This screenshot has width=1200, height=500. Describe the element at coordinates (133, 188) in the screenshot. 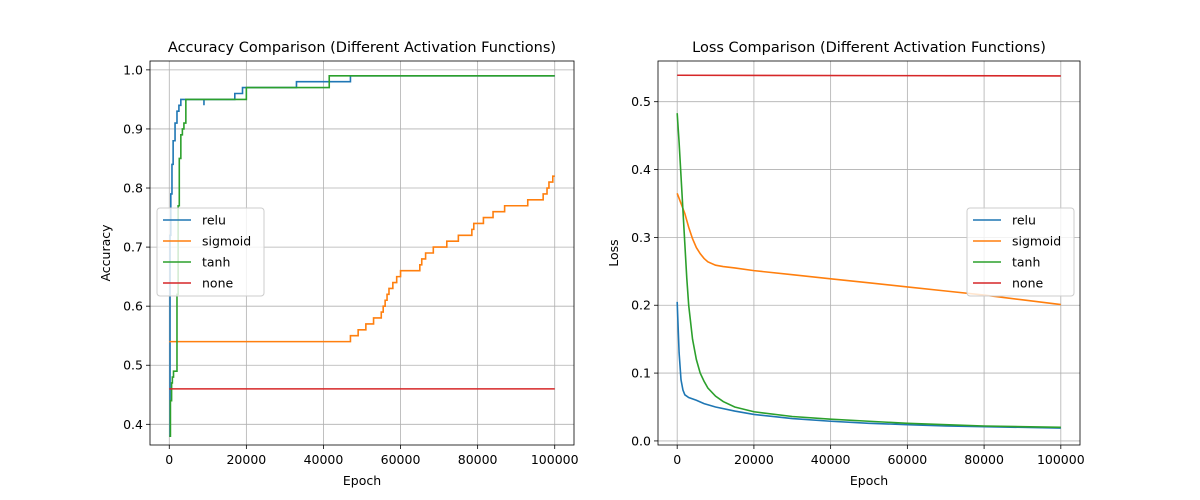

I see `y-tick-label: 0.8` at that location.